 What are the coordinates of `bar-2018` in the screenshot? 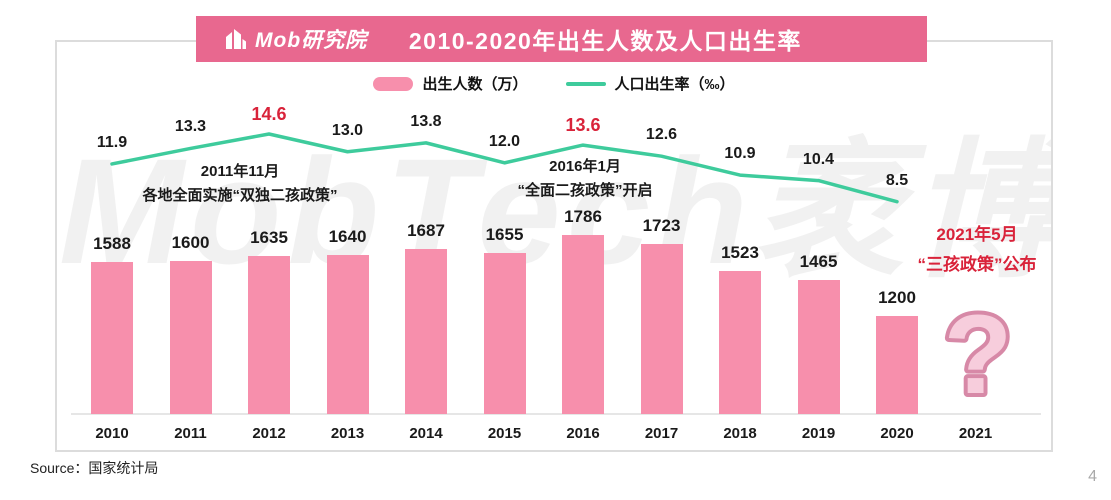 It's located at (740, 342).